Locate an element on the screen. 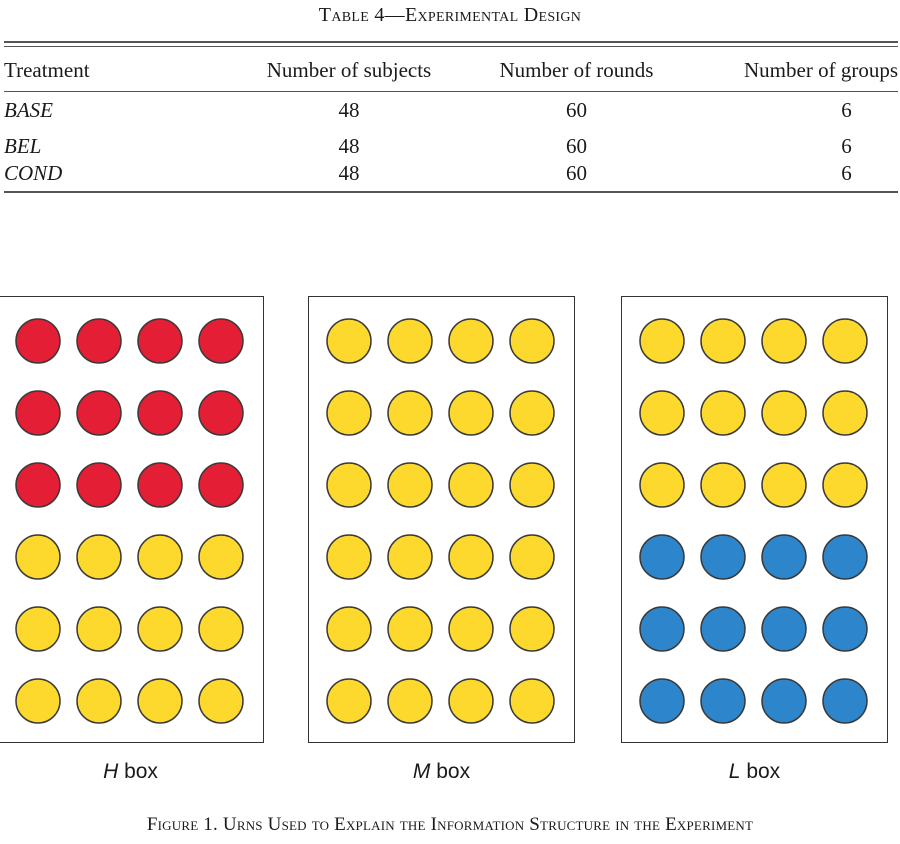  header-subjects: Number of subjects is located at coordinates (349, 69).